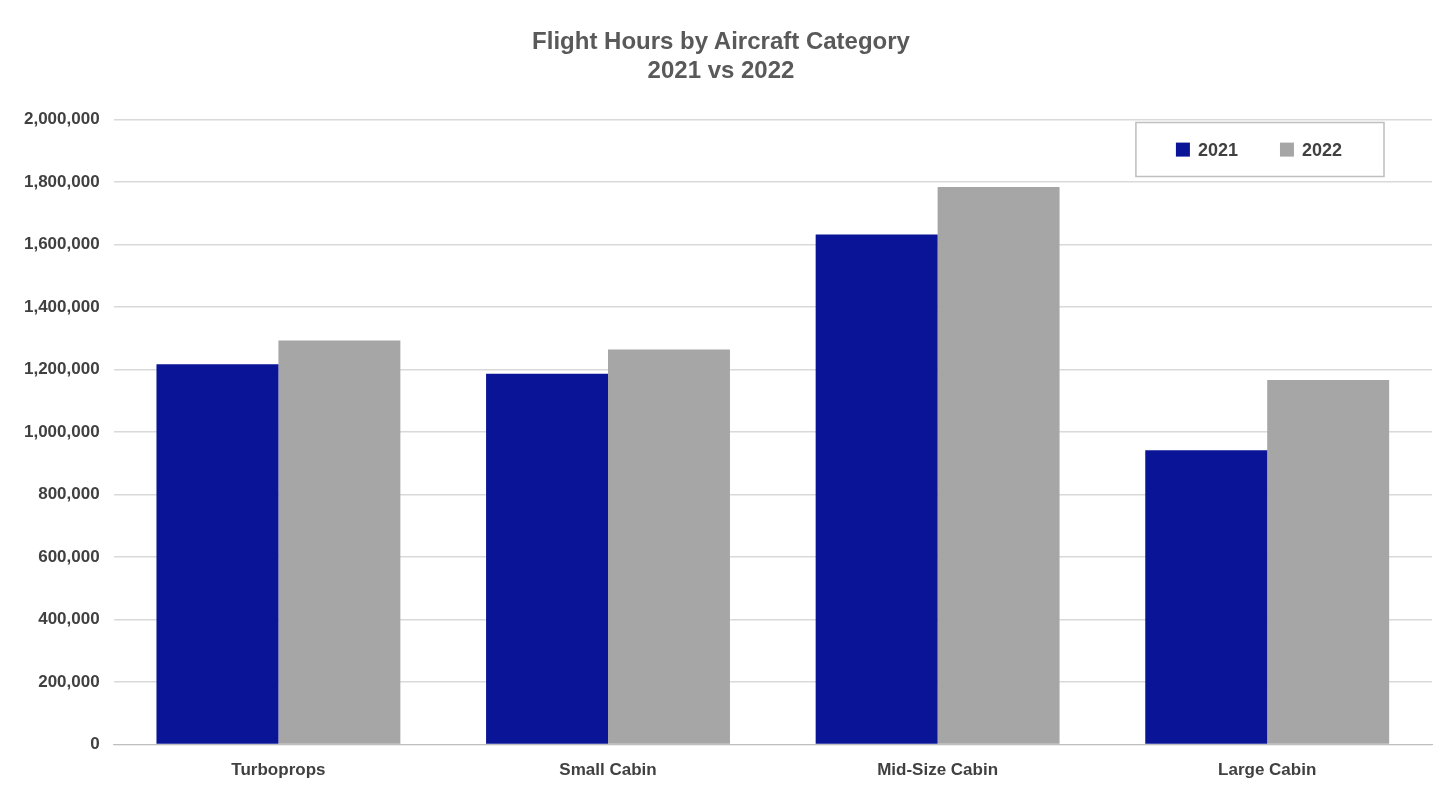 The height and width of the screenshot is (807, 1442). I want to click on y-tick-label: 1,200,000, so click(61, 369).